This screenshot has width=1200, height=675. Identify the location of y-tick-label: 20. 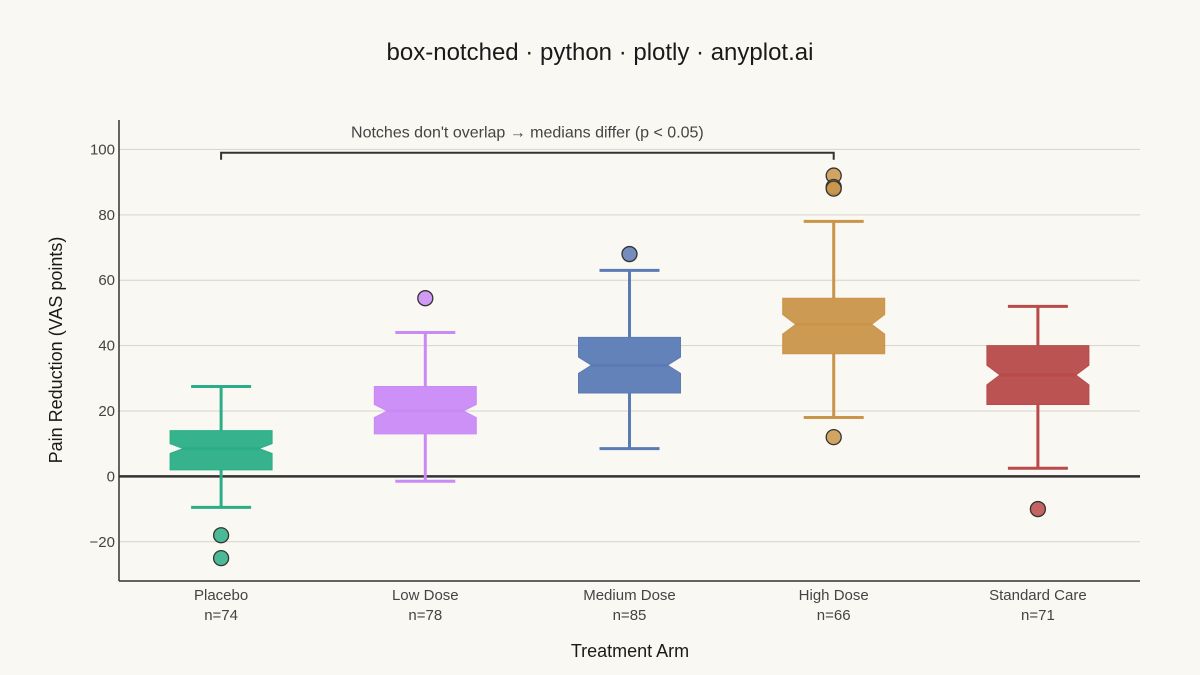
(106, 411).